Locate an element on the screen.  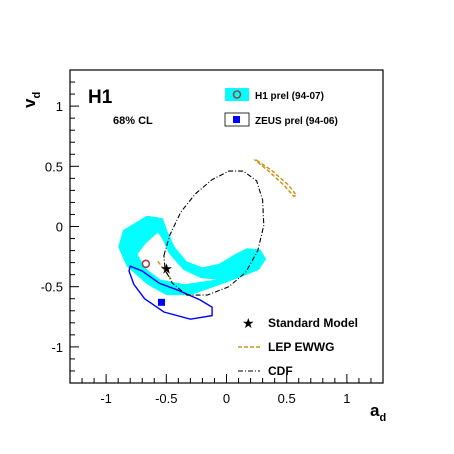
cdf-contour is located at coordinates (214, 233).